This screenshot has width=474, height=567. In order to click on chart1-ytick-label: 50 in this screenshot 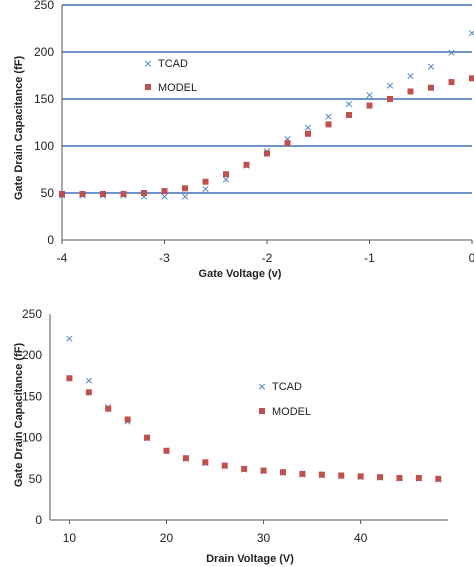, I will do `click(48, 193)`.